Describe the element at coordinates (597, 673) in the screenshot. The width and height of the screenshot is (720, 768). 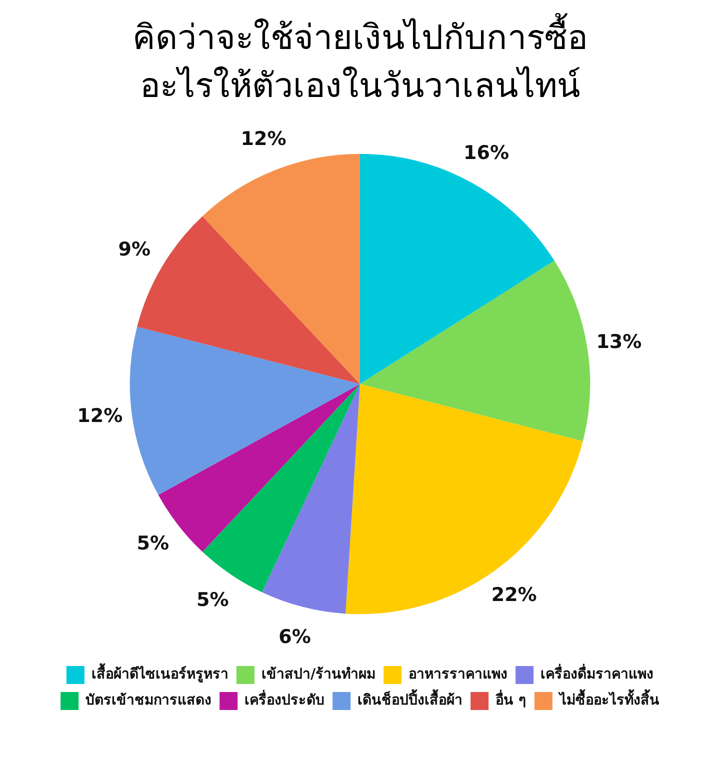
I see `legend-label: เครื่องดื่มราคาแพง` at that location.